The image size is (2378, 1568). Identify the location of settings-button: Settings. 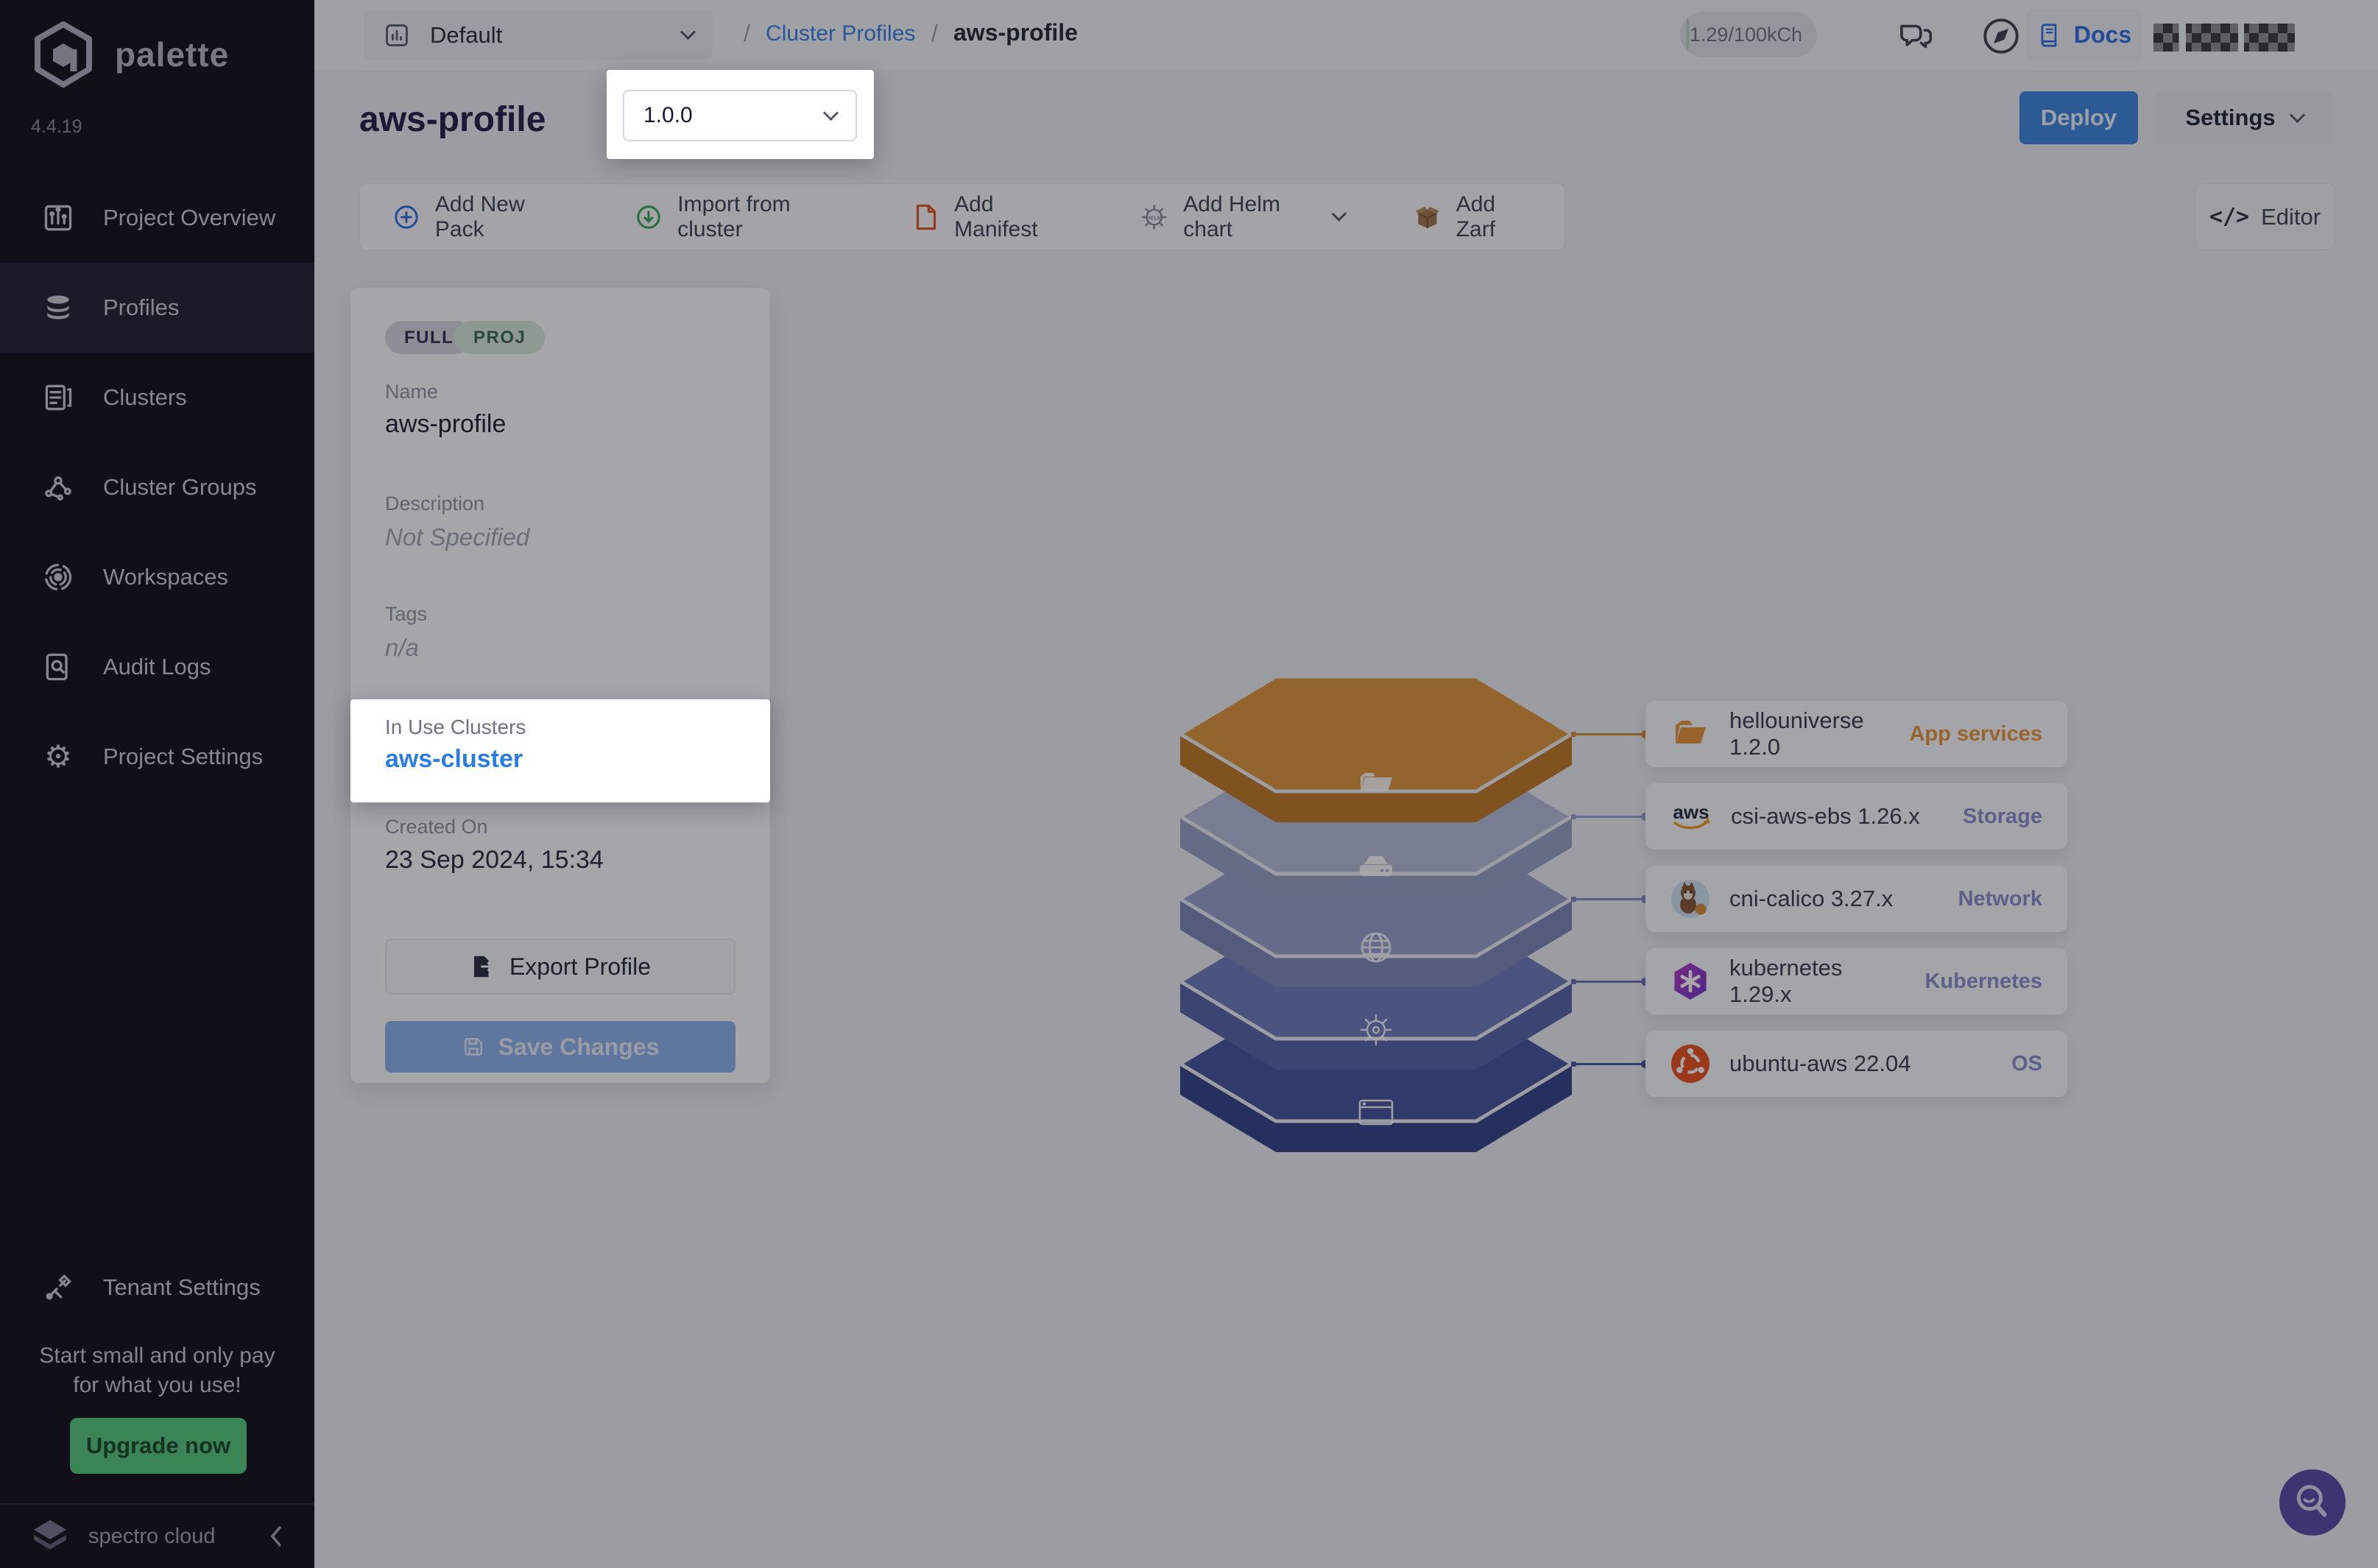
(2244, 117).